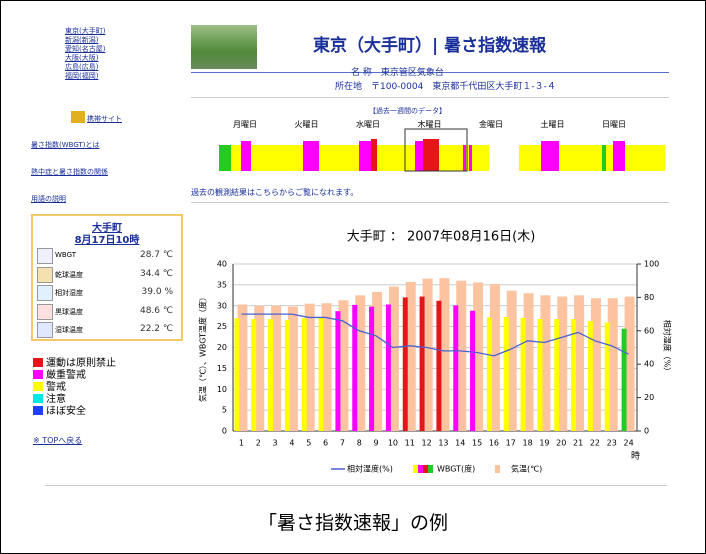  I want to click on nav-link: 用語の説明, so click(48, 199).